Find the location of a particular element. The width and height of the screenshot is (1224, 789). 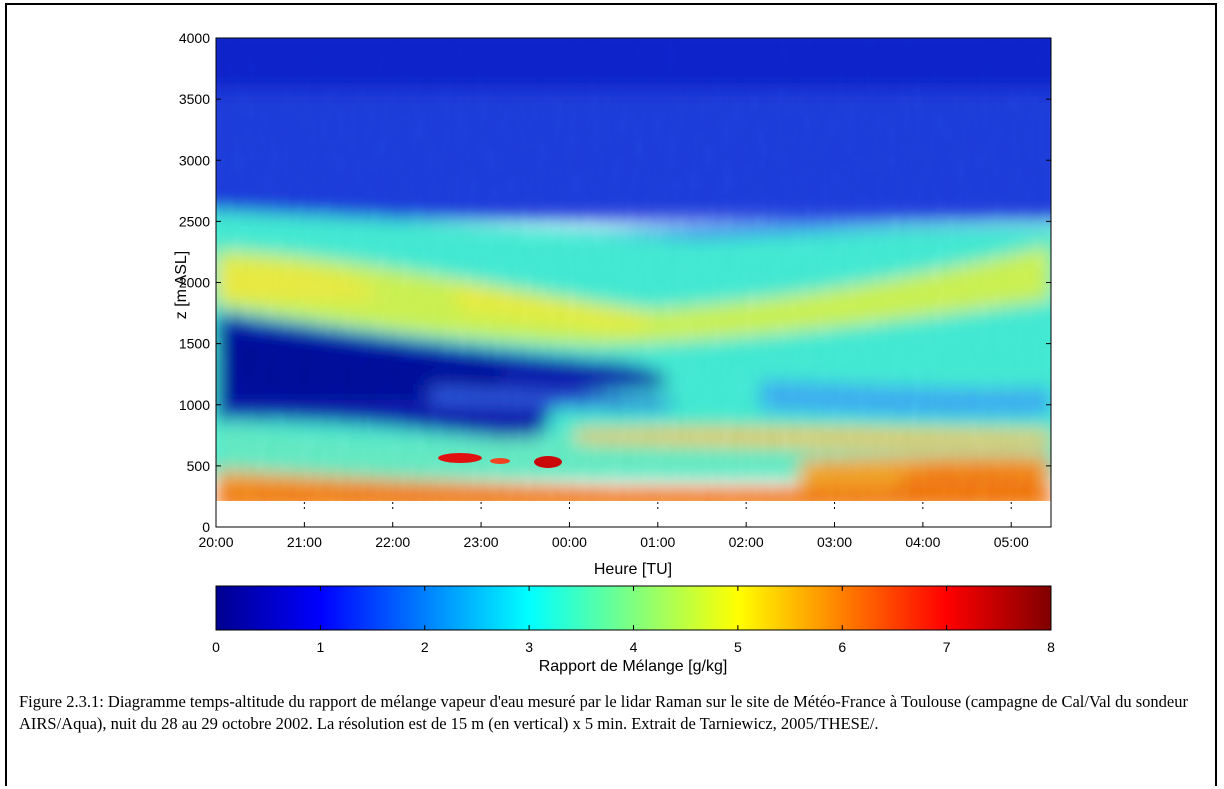

colorbar-tick-label: 2 is located at coordinates (425, 647).